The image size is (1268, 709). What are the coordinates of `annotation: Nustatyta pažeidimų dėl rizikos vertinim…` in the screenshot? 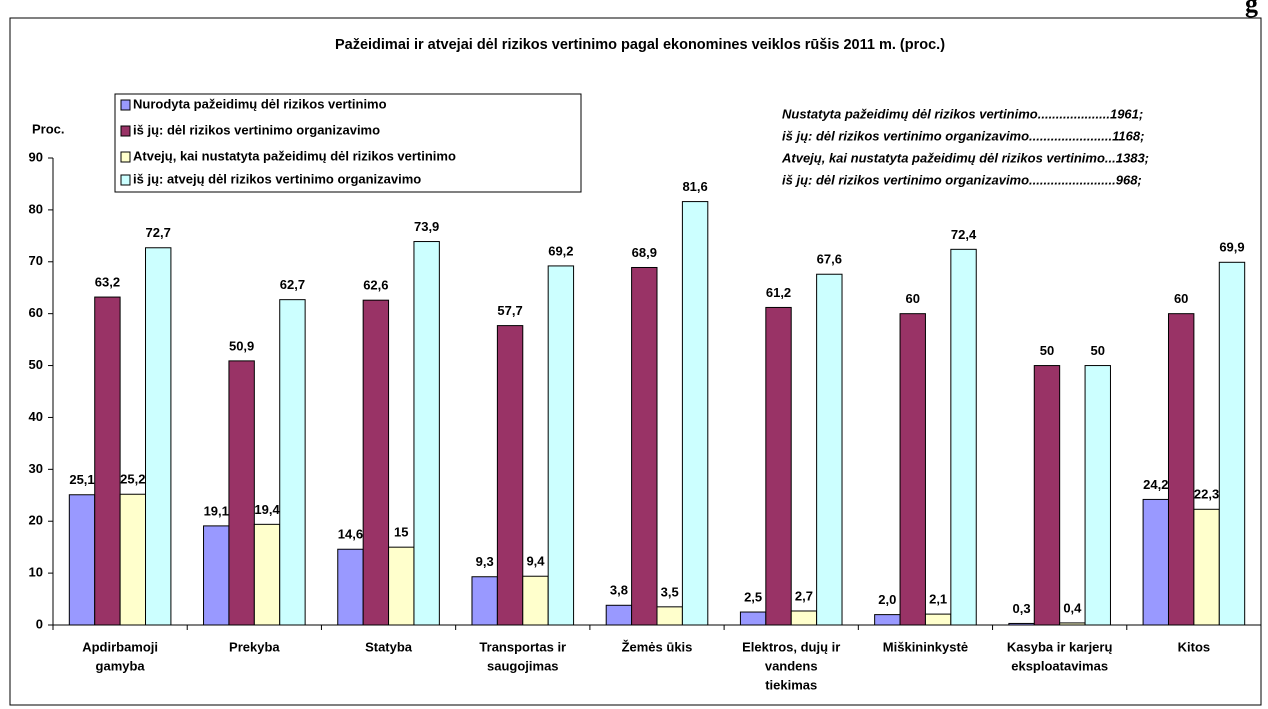 It's located at (962, 113).